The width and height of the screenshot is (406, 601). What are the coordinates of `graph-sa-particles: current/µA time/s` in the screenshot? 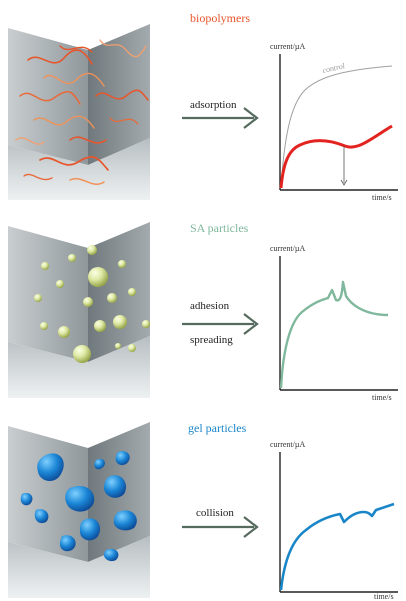 It's located at (334, 323).